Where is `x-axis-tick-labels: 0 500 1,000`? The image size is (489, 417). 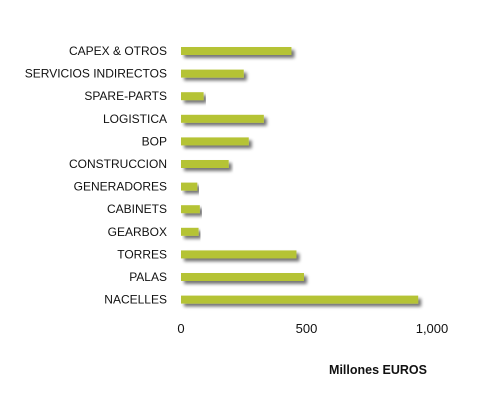
x-axis-tick-labels: 0 500 1,000 is located at coordinates (312, 328).